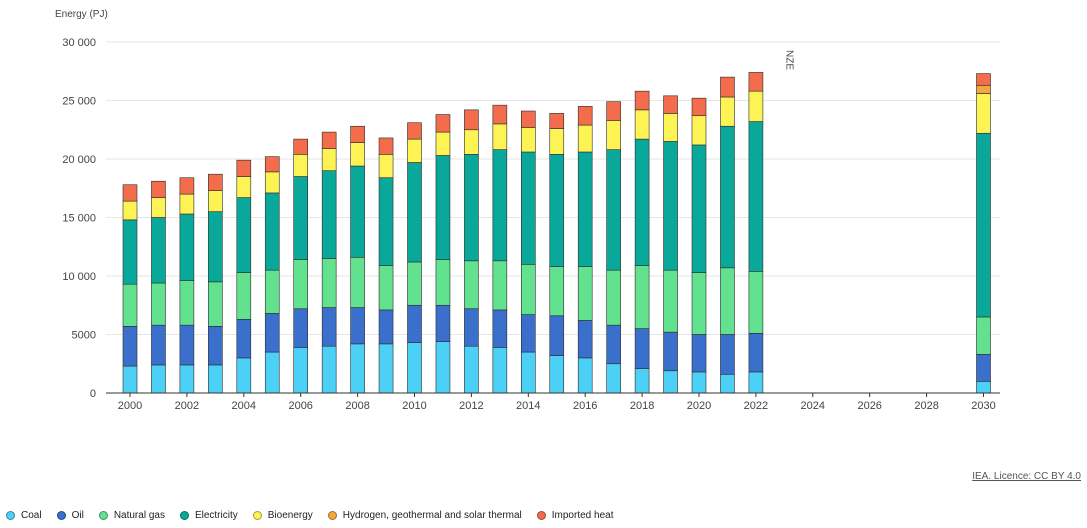 The height and width of the screenshot is (528, 1087). I want to click on y-tick-label: 25 000, so click(79, 102).